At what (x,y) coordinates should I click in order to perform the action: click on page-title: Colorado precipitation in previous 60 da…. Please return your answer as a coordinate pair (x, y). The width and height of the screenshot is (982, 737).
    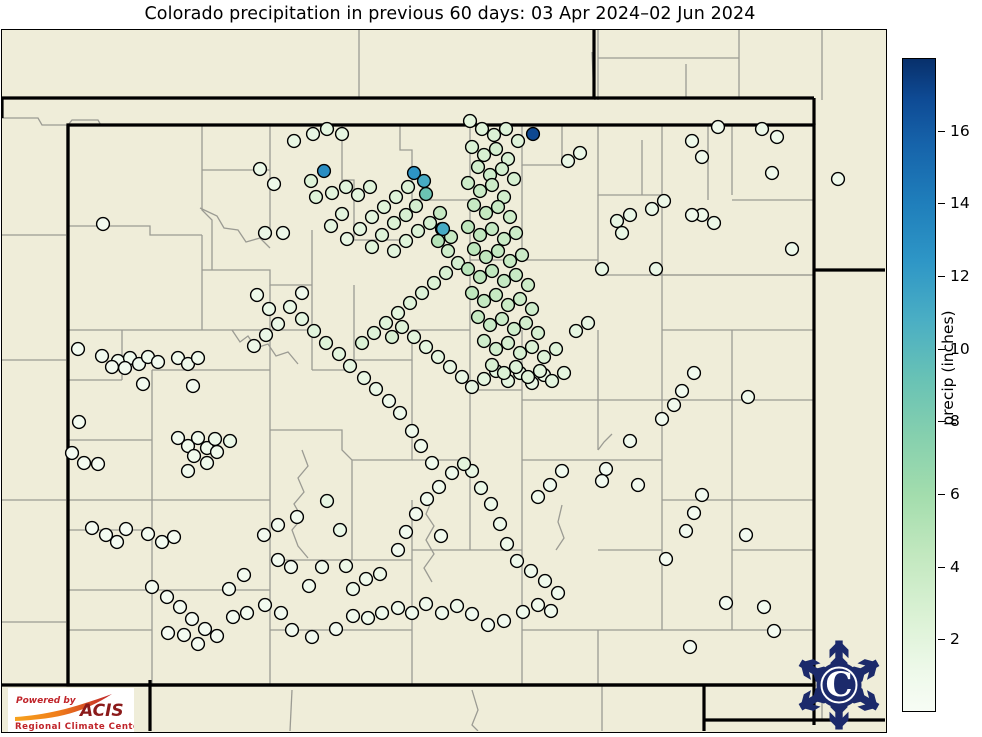
    Looking at the image, I should click on (450, 14).